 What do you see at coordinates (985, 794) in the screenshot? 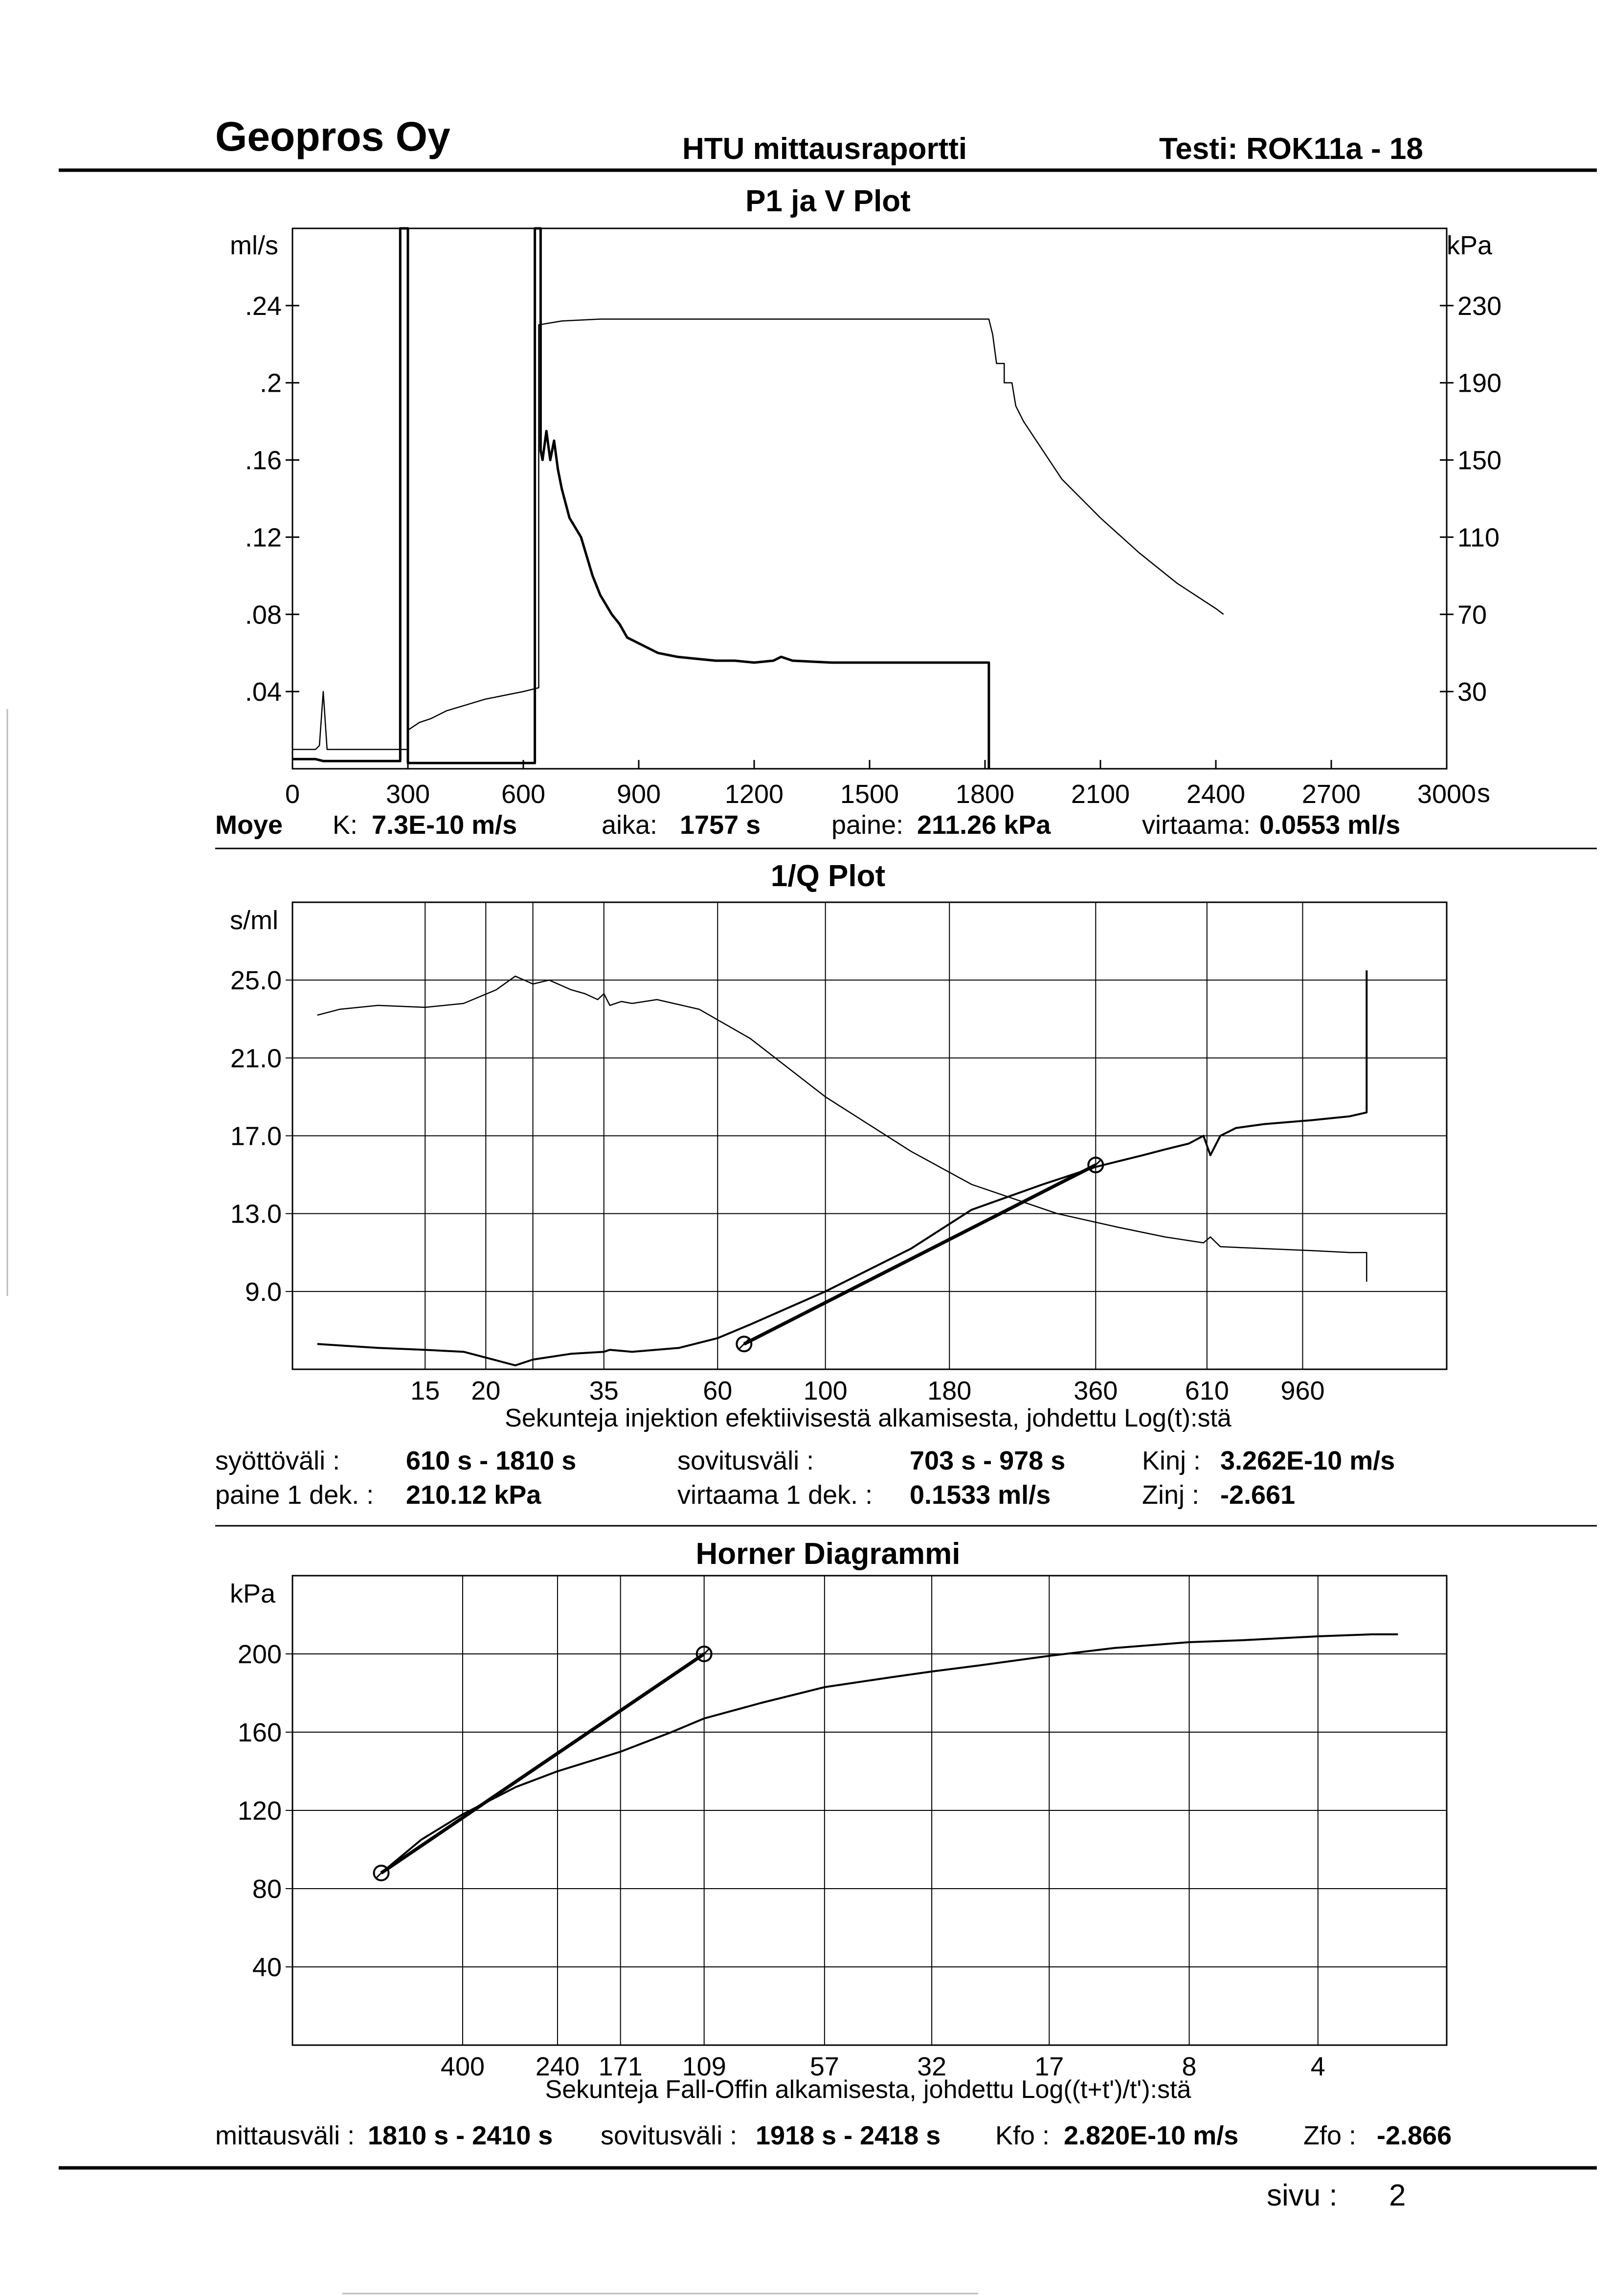
I see `chart1-x-tick-label: 1800` at bounding box center [985, 794].